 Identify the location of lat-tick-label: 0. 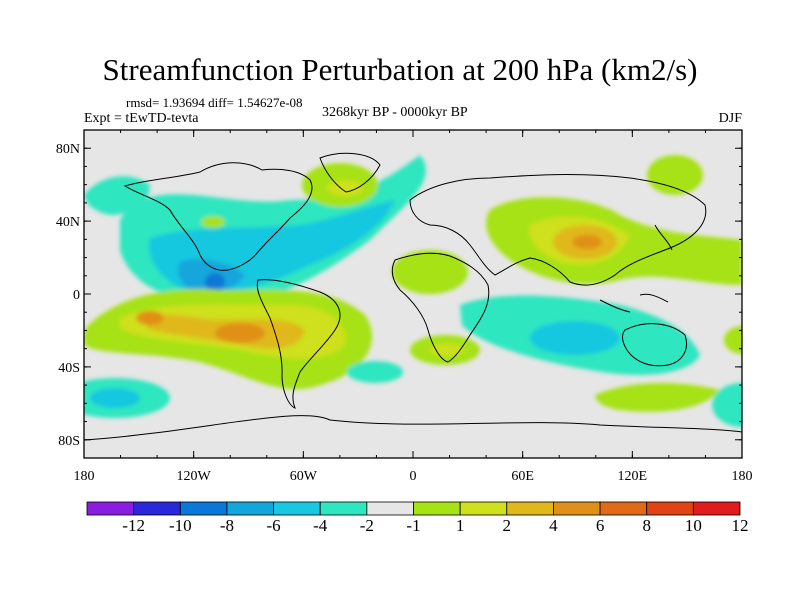
(76, 295).